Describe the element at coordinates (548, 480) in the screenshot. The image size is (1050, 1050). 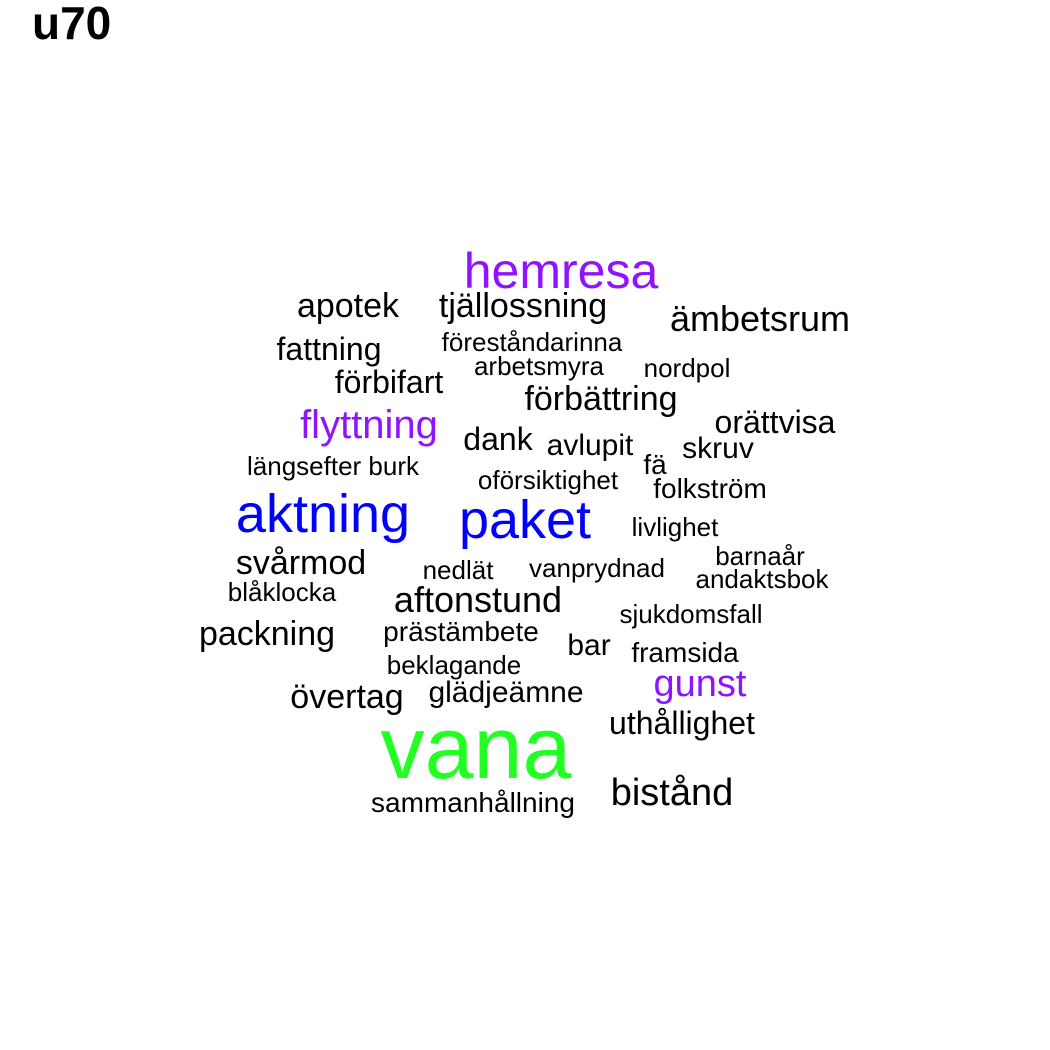
I see `word-oforsiktighet: oförsiktighet` at that location.